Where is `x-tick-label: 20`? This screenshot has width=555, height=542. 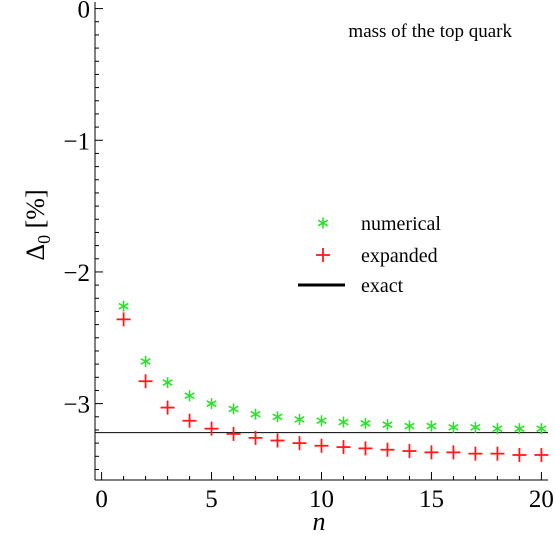
x-tick-label: 20 is located at coordinates (541, 499).